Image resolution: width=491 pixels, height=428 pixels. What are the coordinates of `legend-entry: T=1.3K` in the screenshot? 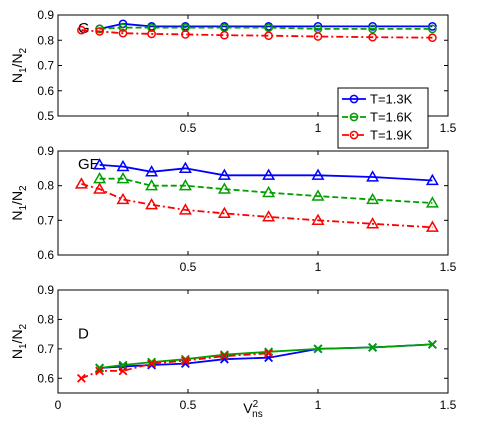 It's located at (391, 99).